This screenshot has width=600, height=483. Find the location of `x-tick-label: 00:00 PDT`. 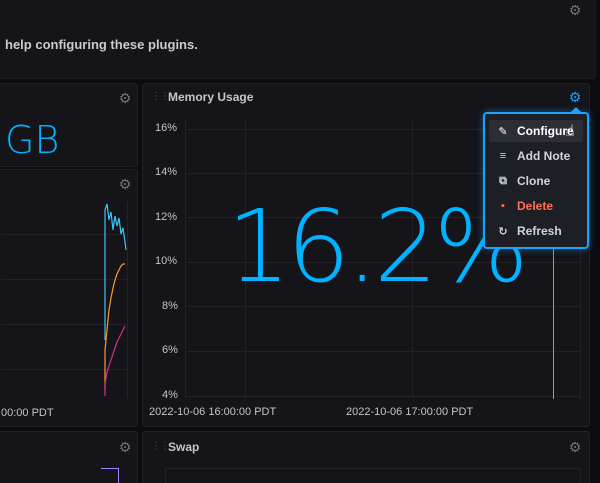

x-tick-label: 00:00 PDT is located at coordinates (27, 413).